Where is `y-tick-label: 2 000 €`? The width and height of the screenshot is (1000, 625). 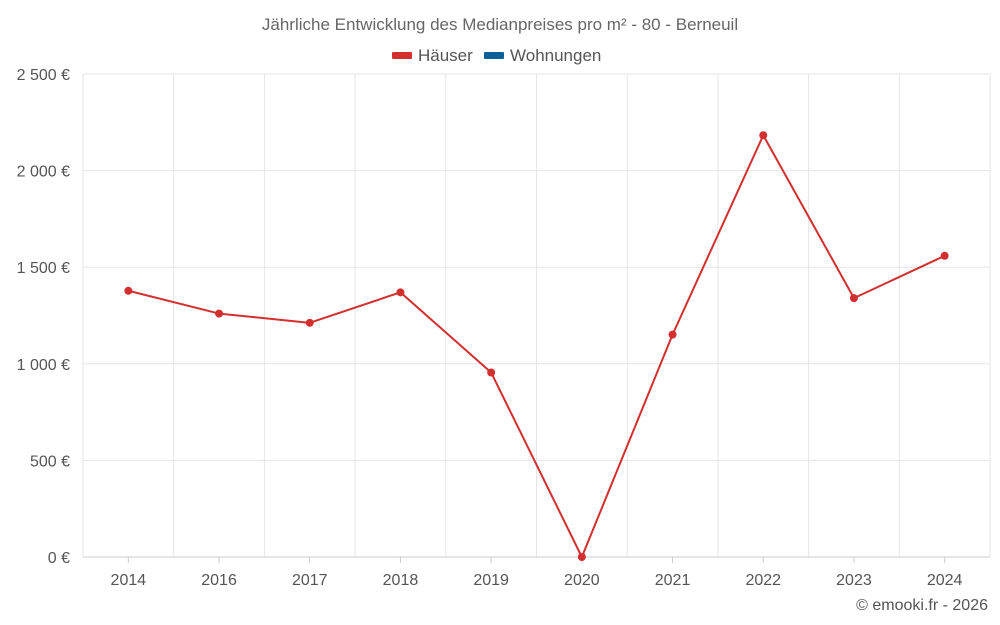
y-tick-label: 2 000 € is located at coordinates (43, 172).